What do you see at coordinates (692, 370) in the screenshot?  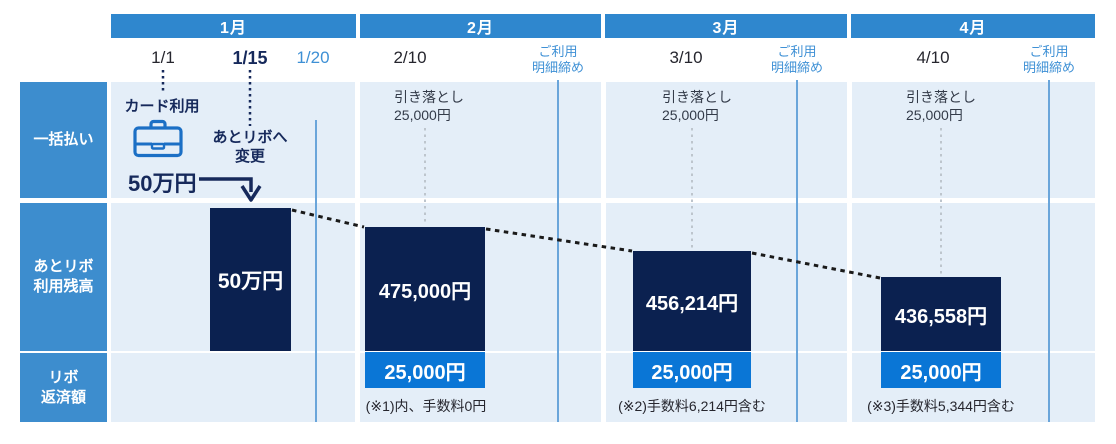 I see `repayment-bar-march: 25,000円` at bounding box center [692, 370].